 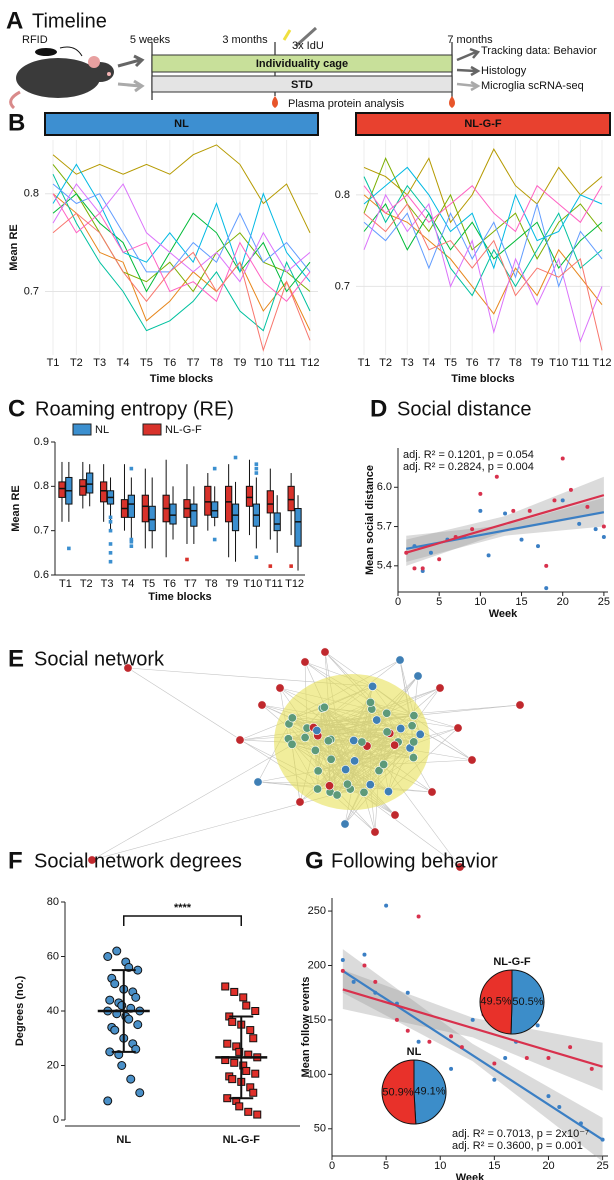 I want to click on facet-title: NL, so click(x=181, y=124).